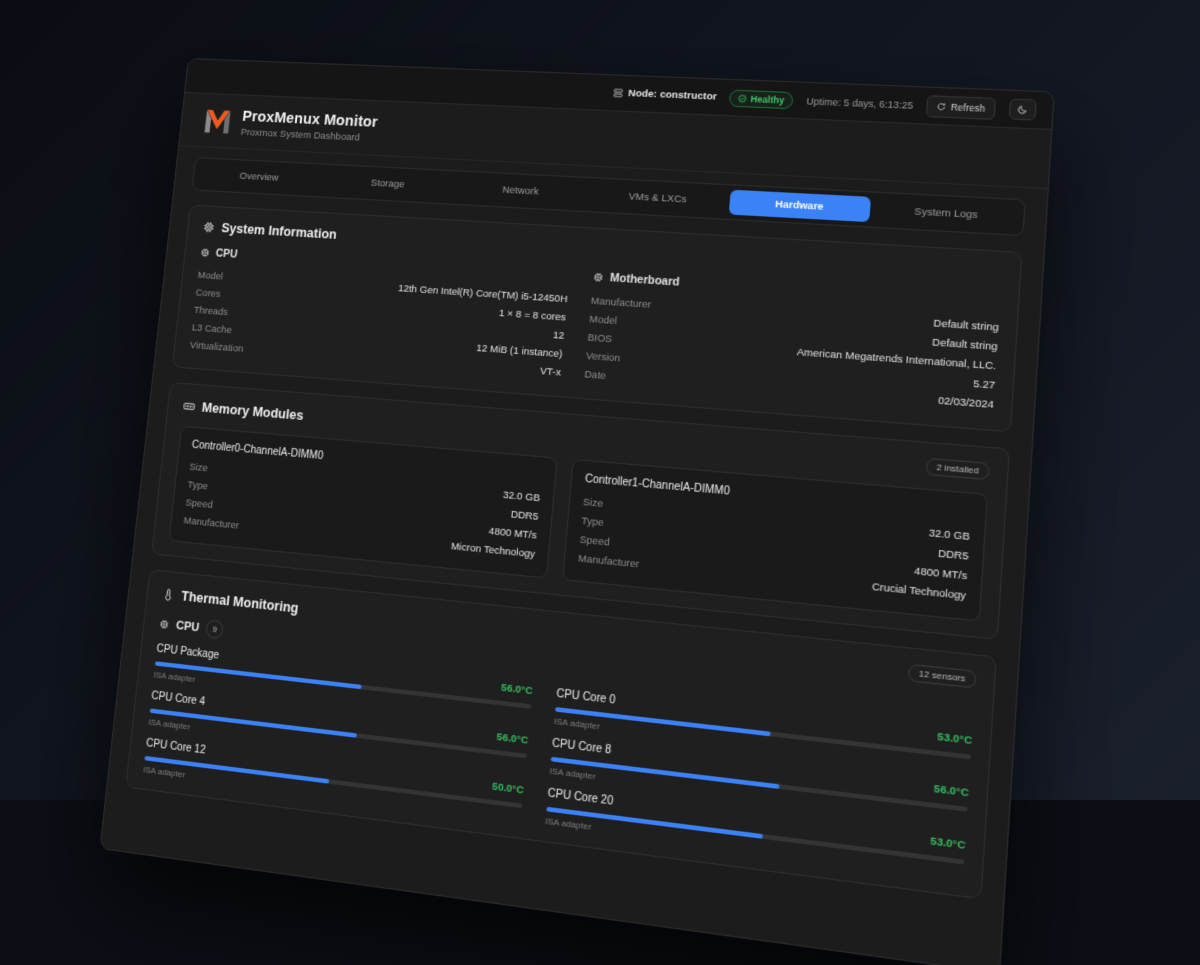 The image size is (1200, 965). Describe the element at coordinates (259, 177) in the screenshot. I see `tab-overview: Overview` at that location.